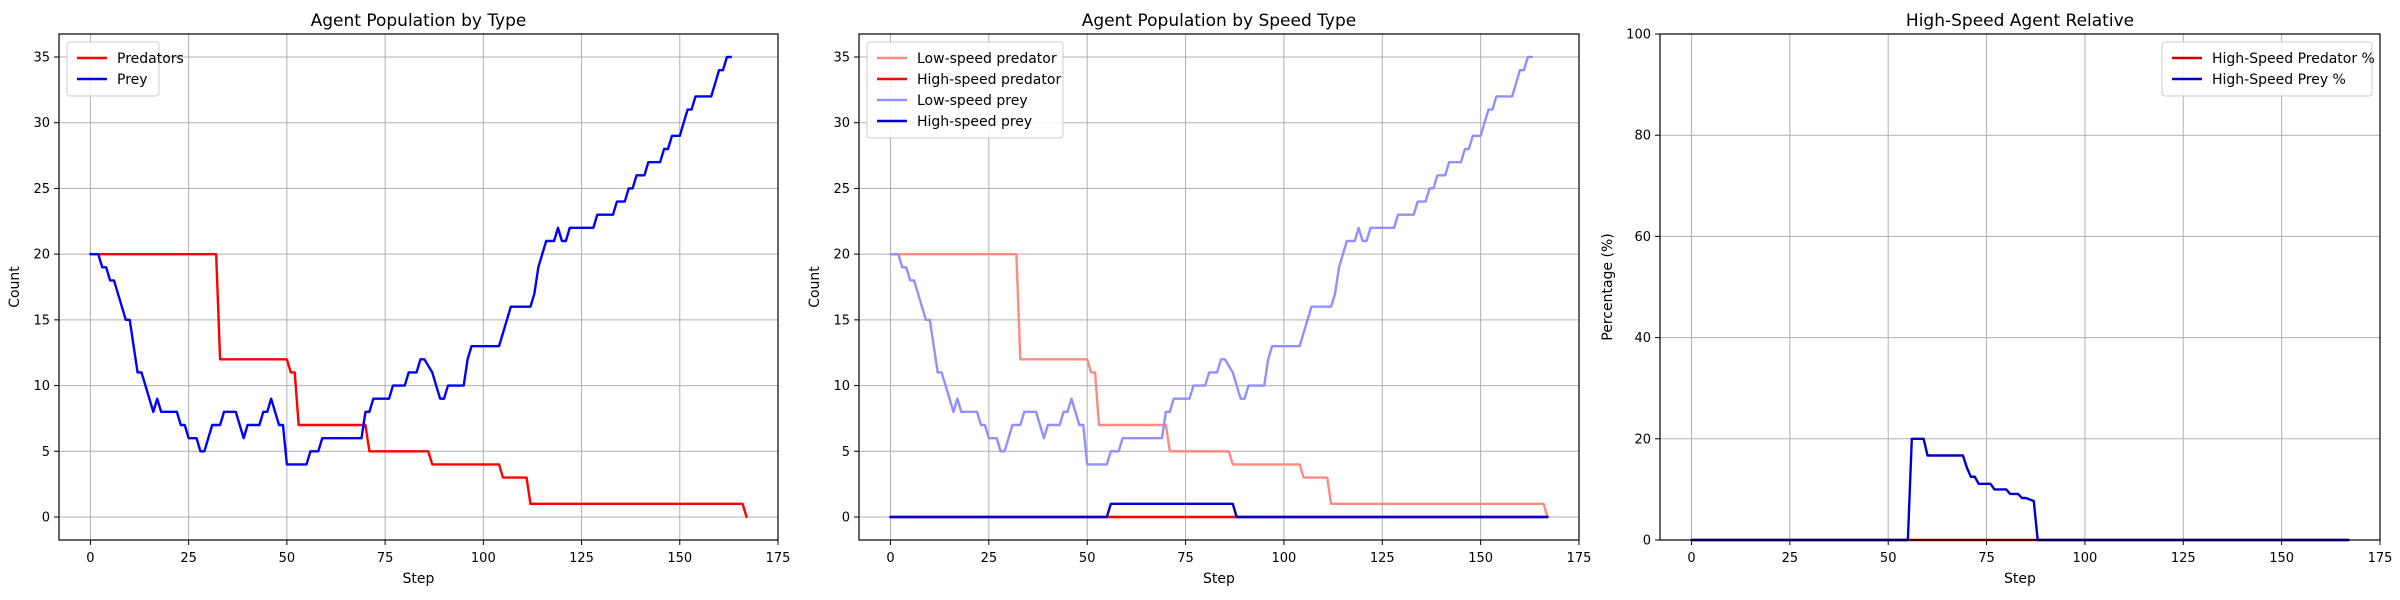  Describe the element at coordinates (1219, 21) in the screenshot. I see `chart-title: Agent Population by Speed Type` at that location.